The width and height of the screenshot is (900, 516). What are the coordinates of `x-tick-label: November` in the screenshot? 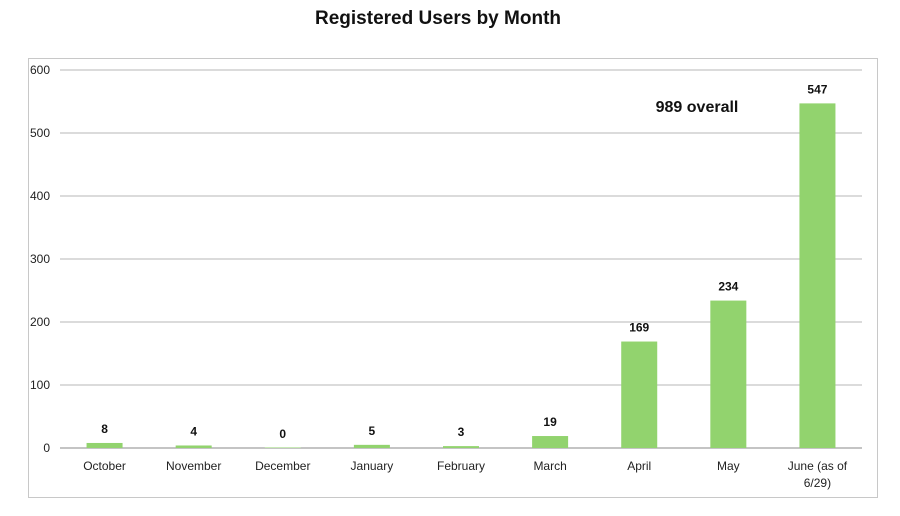 It's located at (193, 466).